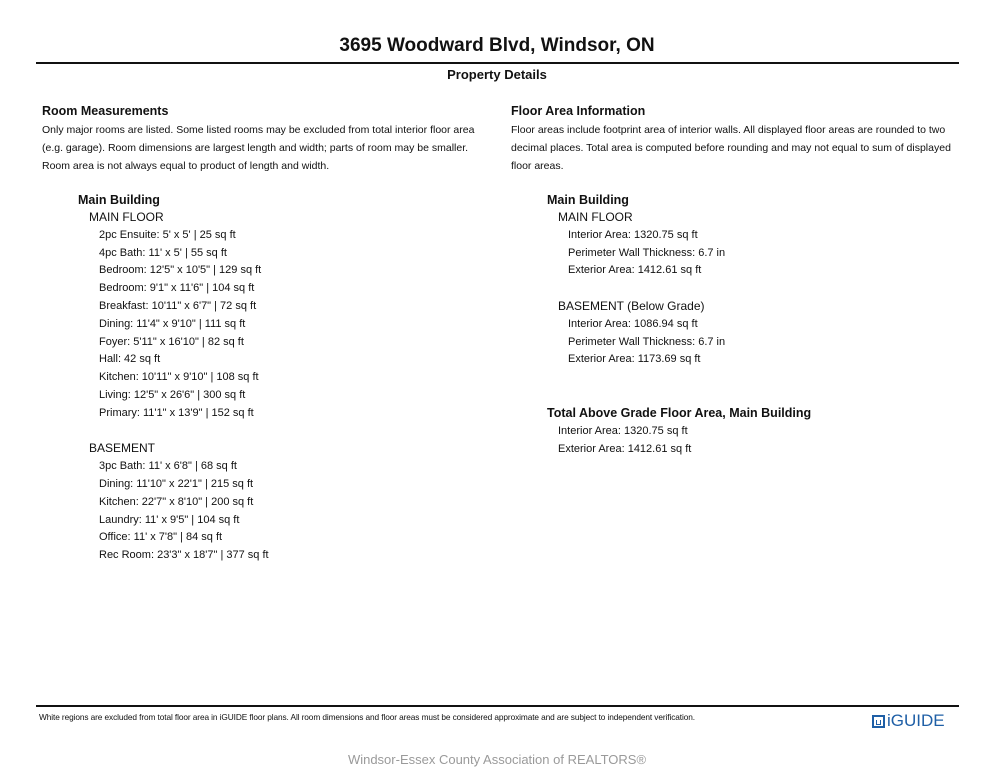  I want to click on room-item: Kitchen: 10'11" x 9'10" | 108 sq ft, so click(179, 377).